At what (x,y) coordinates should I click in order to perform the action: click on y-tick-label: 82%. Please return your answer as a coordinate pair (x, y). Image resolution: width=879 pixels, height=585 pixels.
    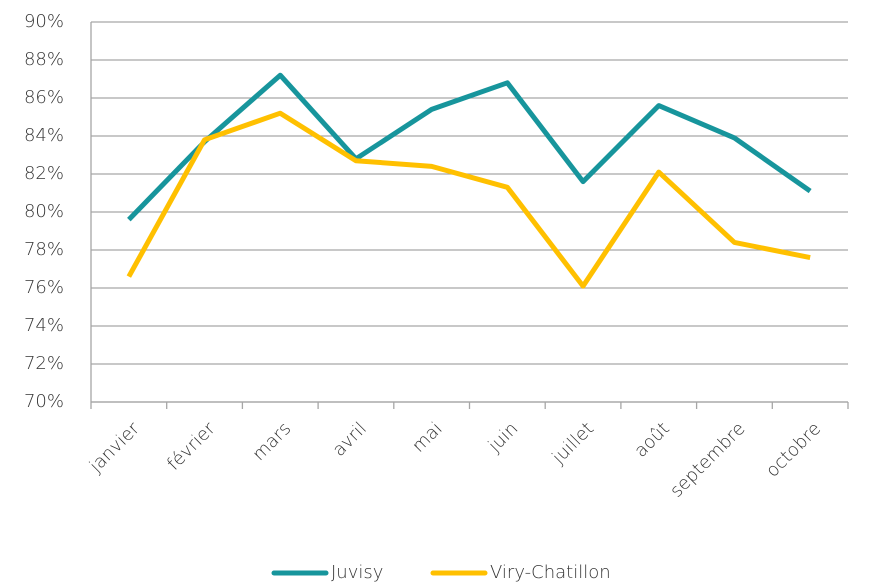
    Looking at the image, I should click on (44, 173).